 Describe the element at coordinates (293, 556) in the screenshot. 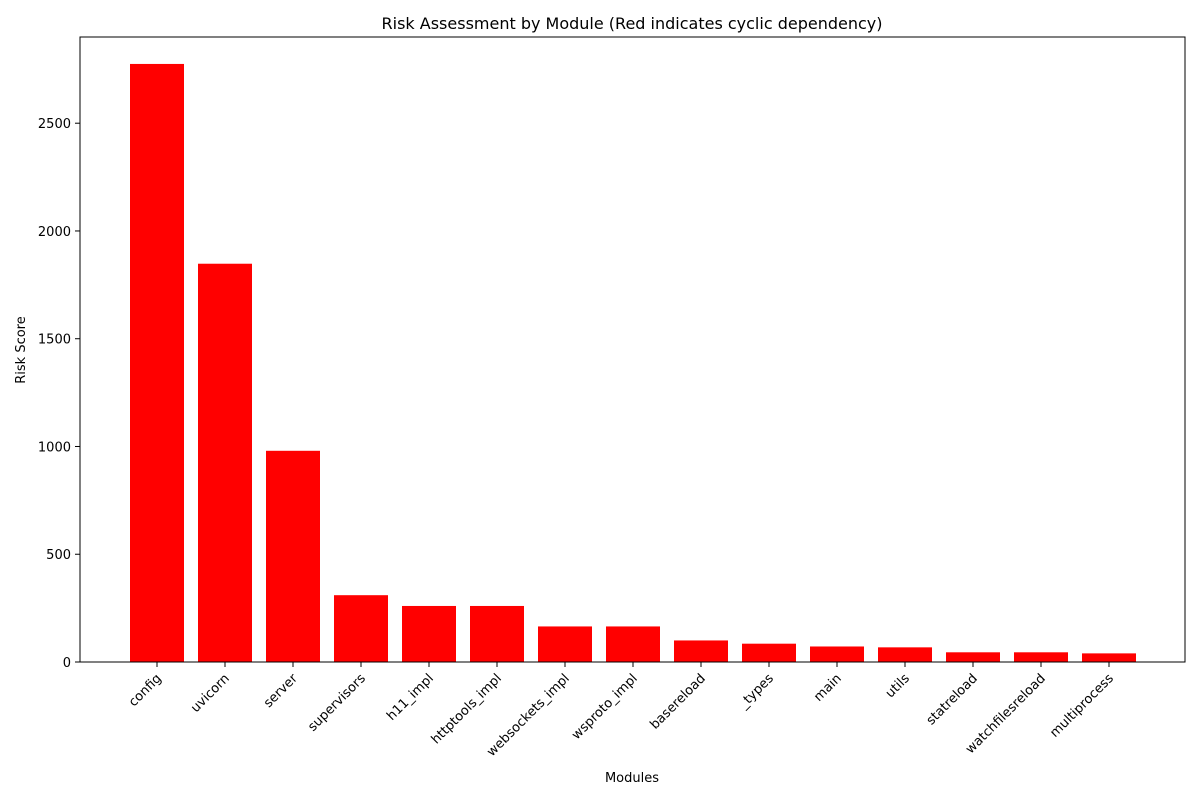

I see `bar-server` at that location.